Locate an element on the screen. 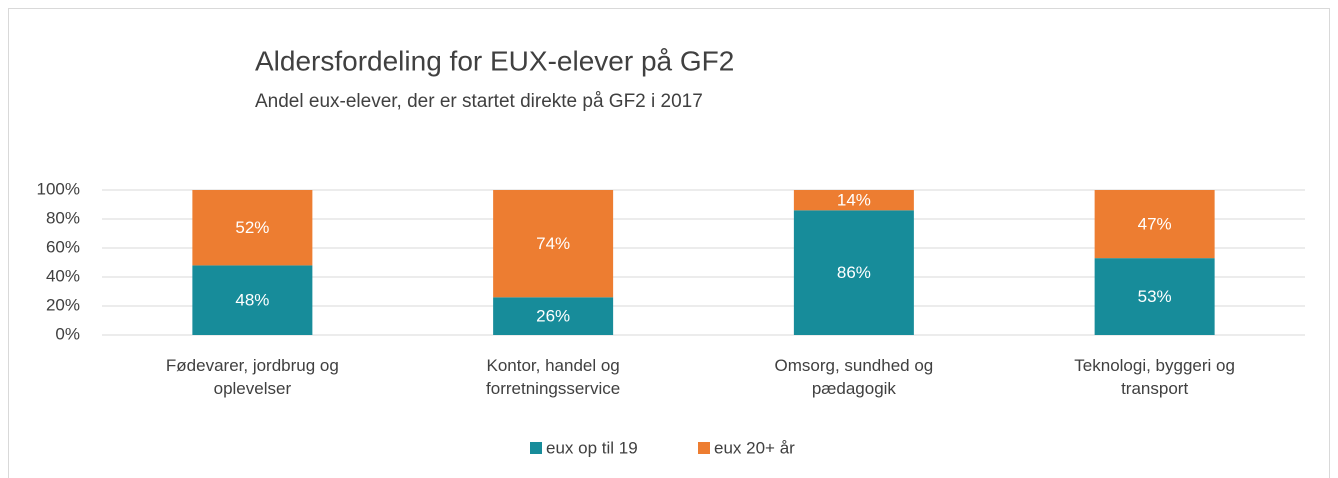  x-tick-label: Fødevarer, jordbrug og oplevelser is located at coordinates (252, 377).